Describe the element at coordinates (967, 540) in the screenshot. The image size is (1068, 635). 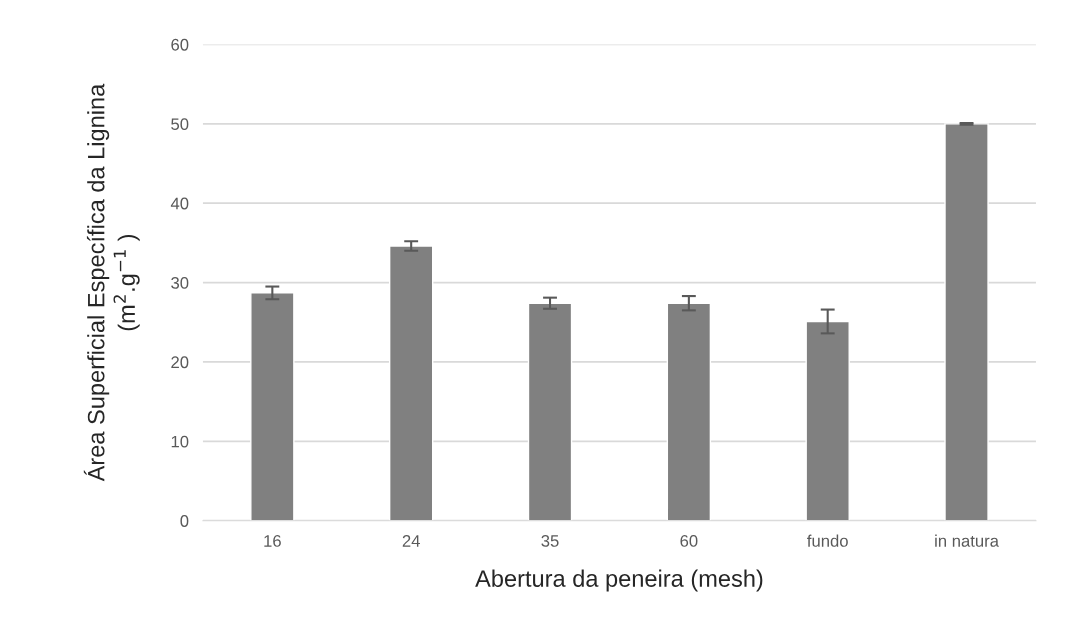
I see `x-tick-label: in natura` at that location.